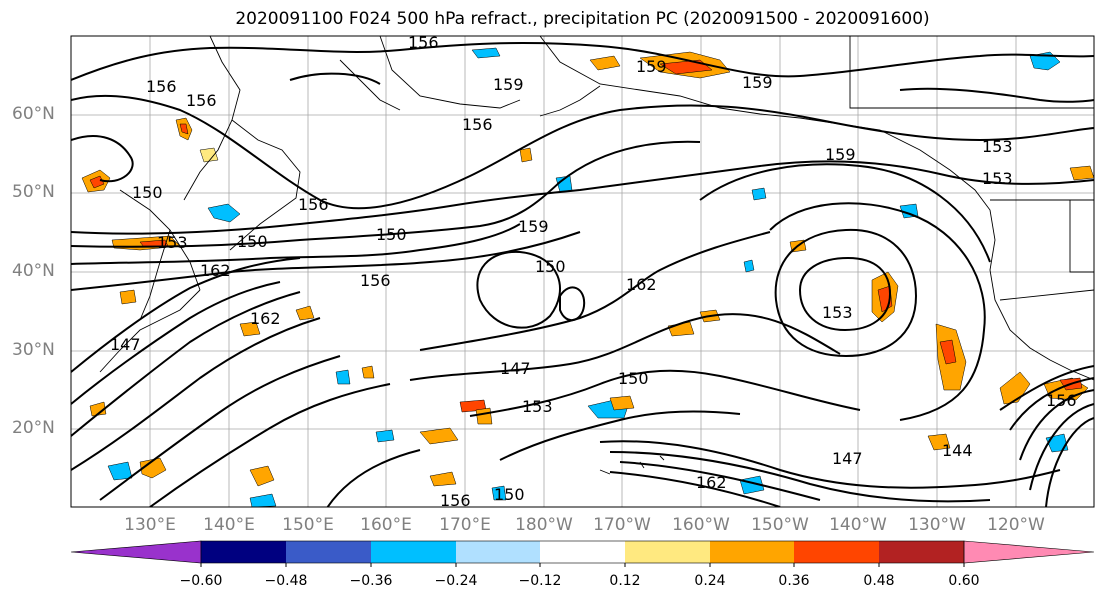 Image resolution: width=1105 pixels, height=601 pixels. Describe the element at coordinates (286, 581) in the screenshot. I see `colorbar-tick-label: −0.48` at that location.